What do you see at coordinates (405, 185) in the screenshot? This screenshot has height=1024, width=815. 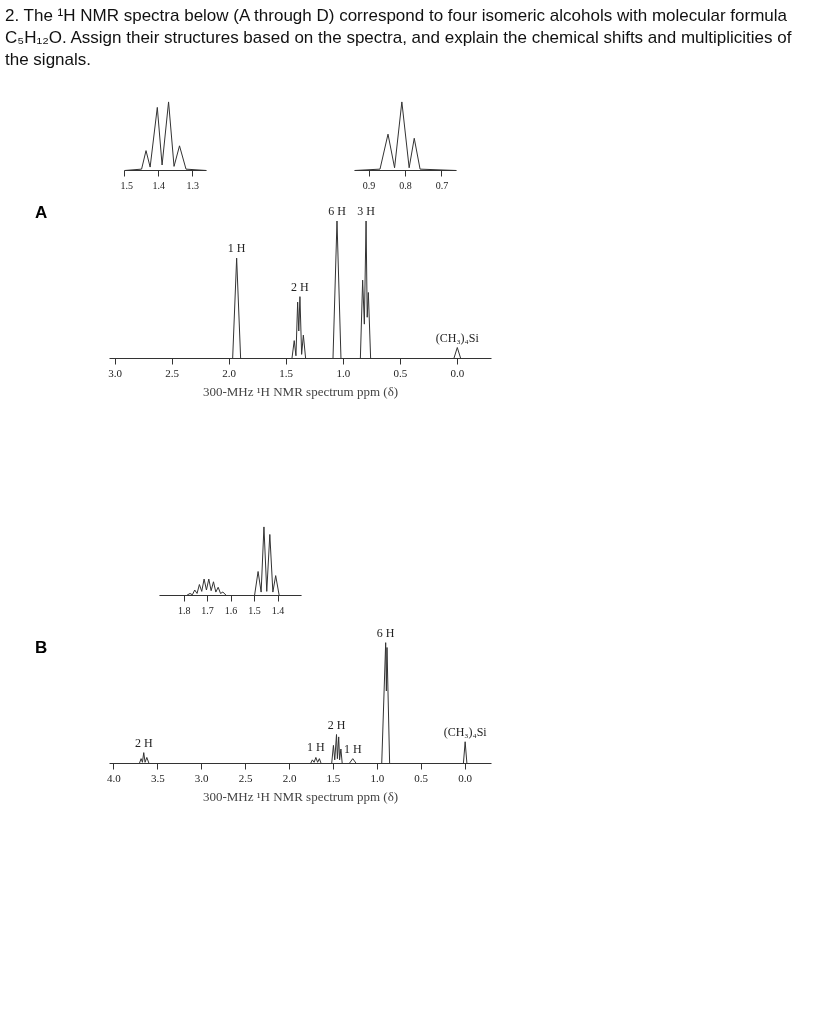 I see `x-tick-label: 0.8` at bounding box center [405, 185].